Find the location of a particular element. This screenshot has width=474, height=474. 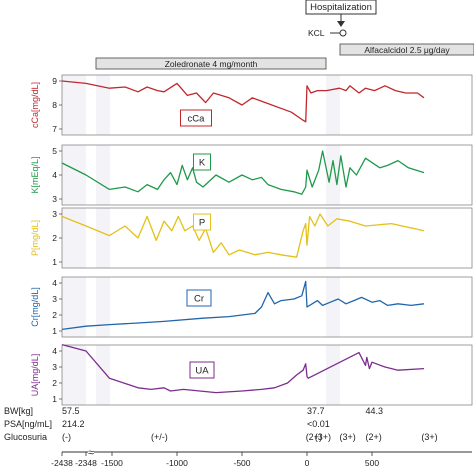

hospitalization-label: Hospitalization is located at coordinates (341, 7).